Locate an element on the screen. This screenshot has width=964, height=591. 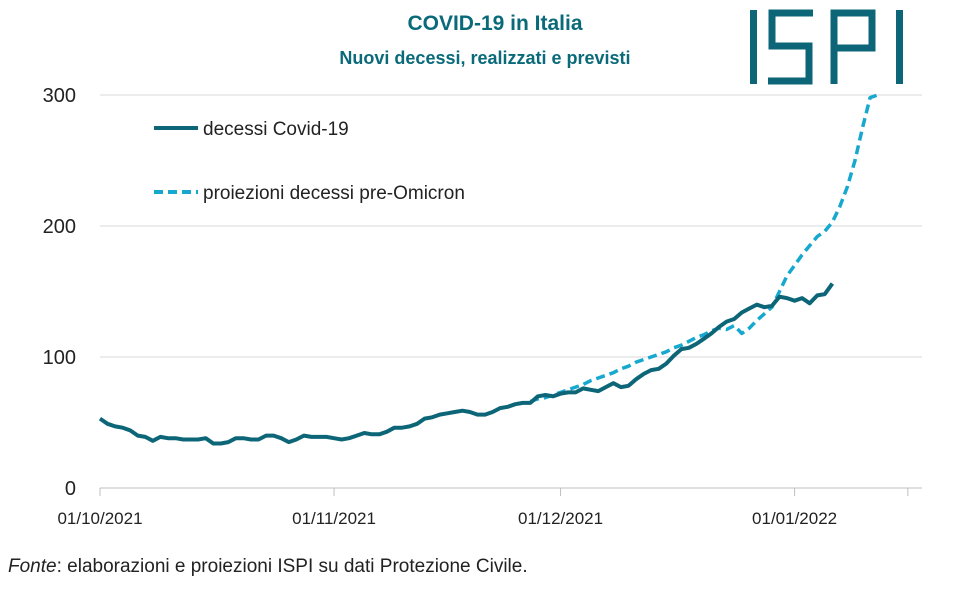
logo-letter-i is located at coordinates (753, 47).